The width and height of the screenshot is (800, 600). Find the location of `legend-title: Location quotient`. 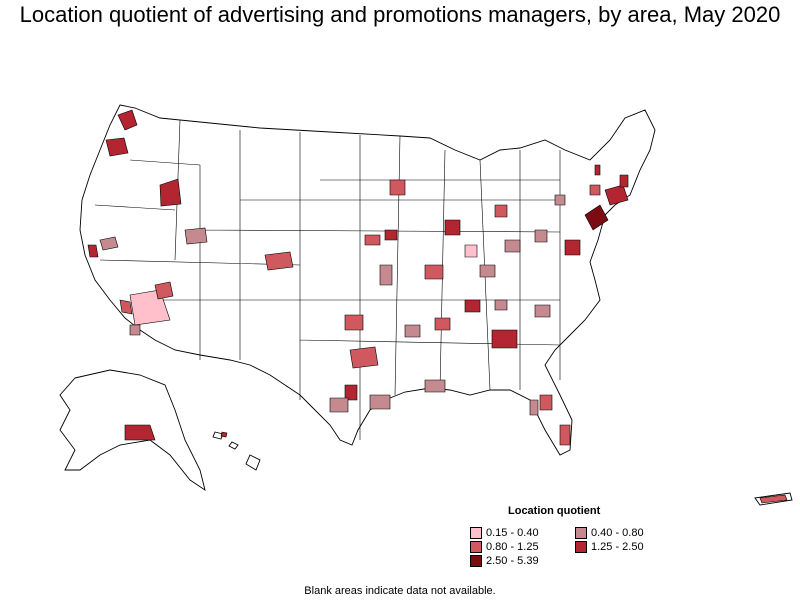

legend-title: Location quotient is located at coordinates (554, 511).